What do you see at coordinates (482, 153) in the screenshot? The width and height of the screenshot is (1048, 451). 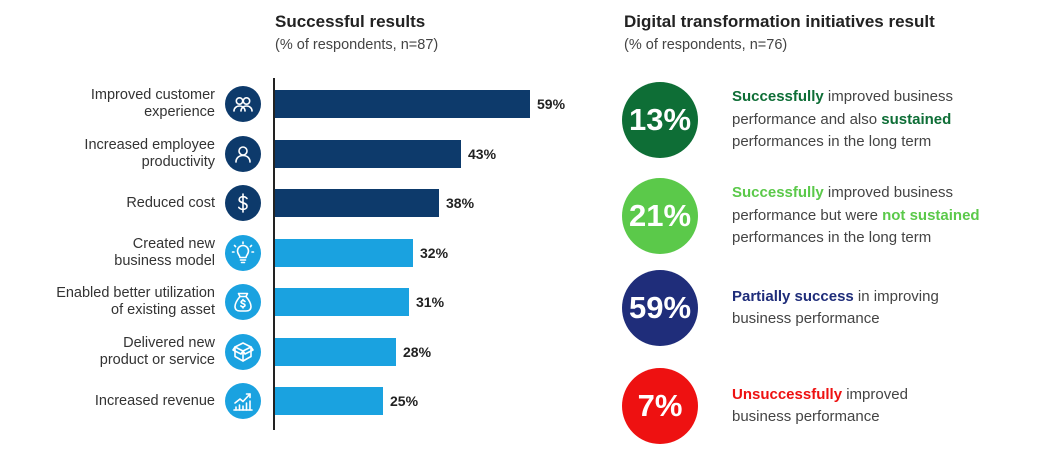 I see `bar-value-label: 43%` at bounding box center [482, 153].